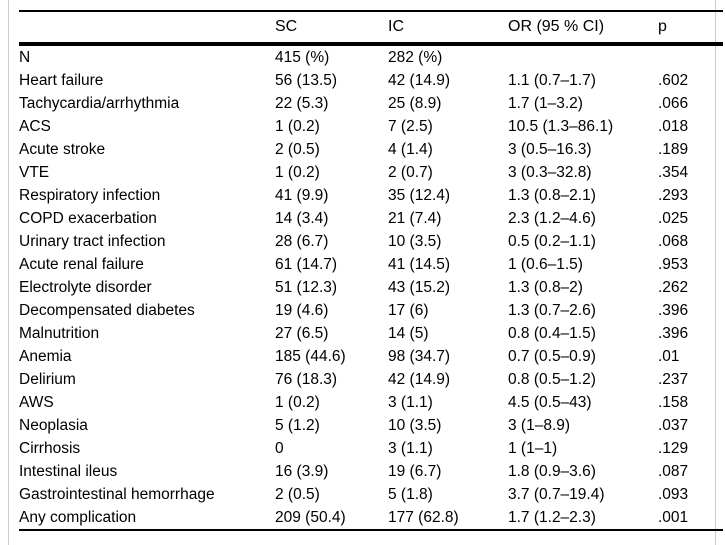 This screenshot has height=545, width=725. Describe the element at coordinates (673, 471) in the screenshot. I see `cell-p: .087` at that location.